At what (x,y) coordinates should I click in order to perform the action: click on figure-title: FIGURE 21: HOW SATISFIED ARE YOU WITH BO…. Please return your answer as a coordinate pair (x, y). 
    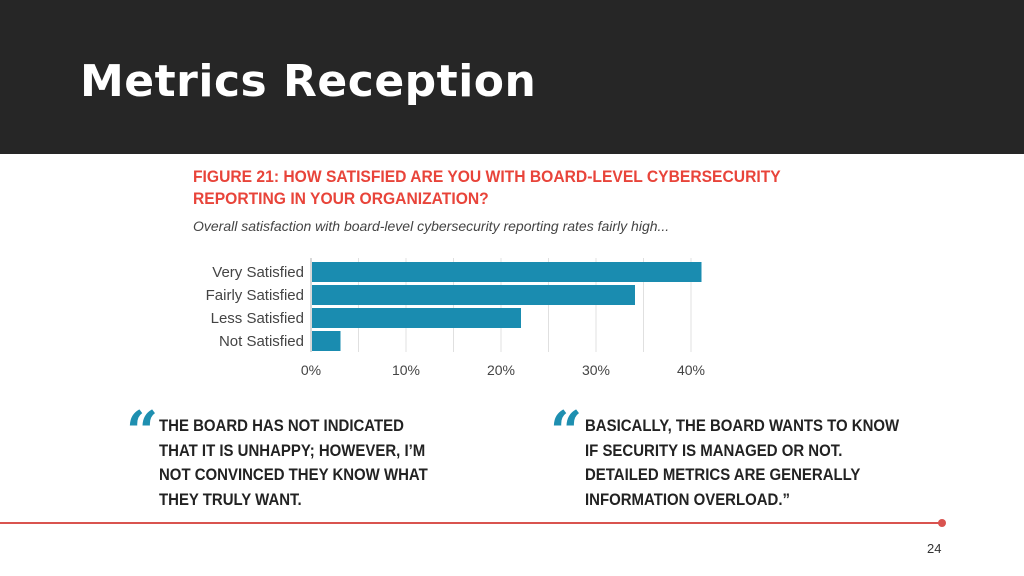
    Looking at the image, I should click on (487, 187).